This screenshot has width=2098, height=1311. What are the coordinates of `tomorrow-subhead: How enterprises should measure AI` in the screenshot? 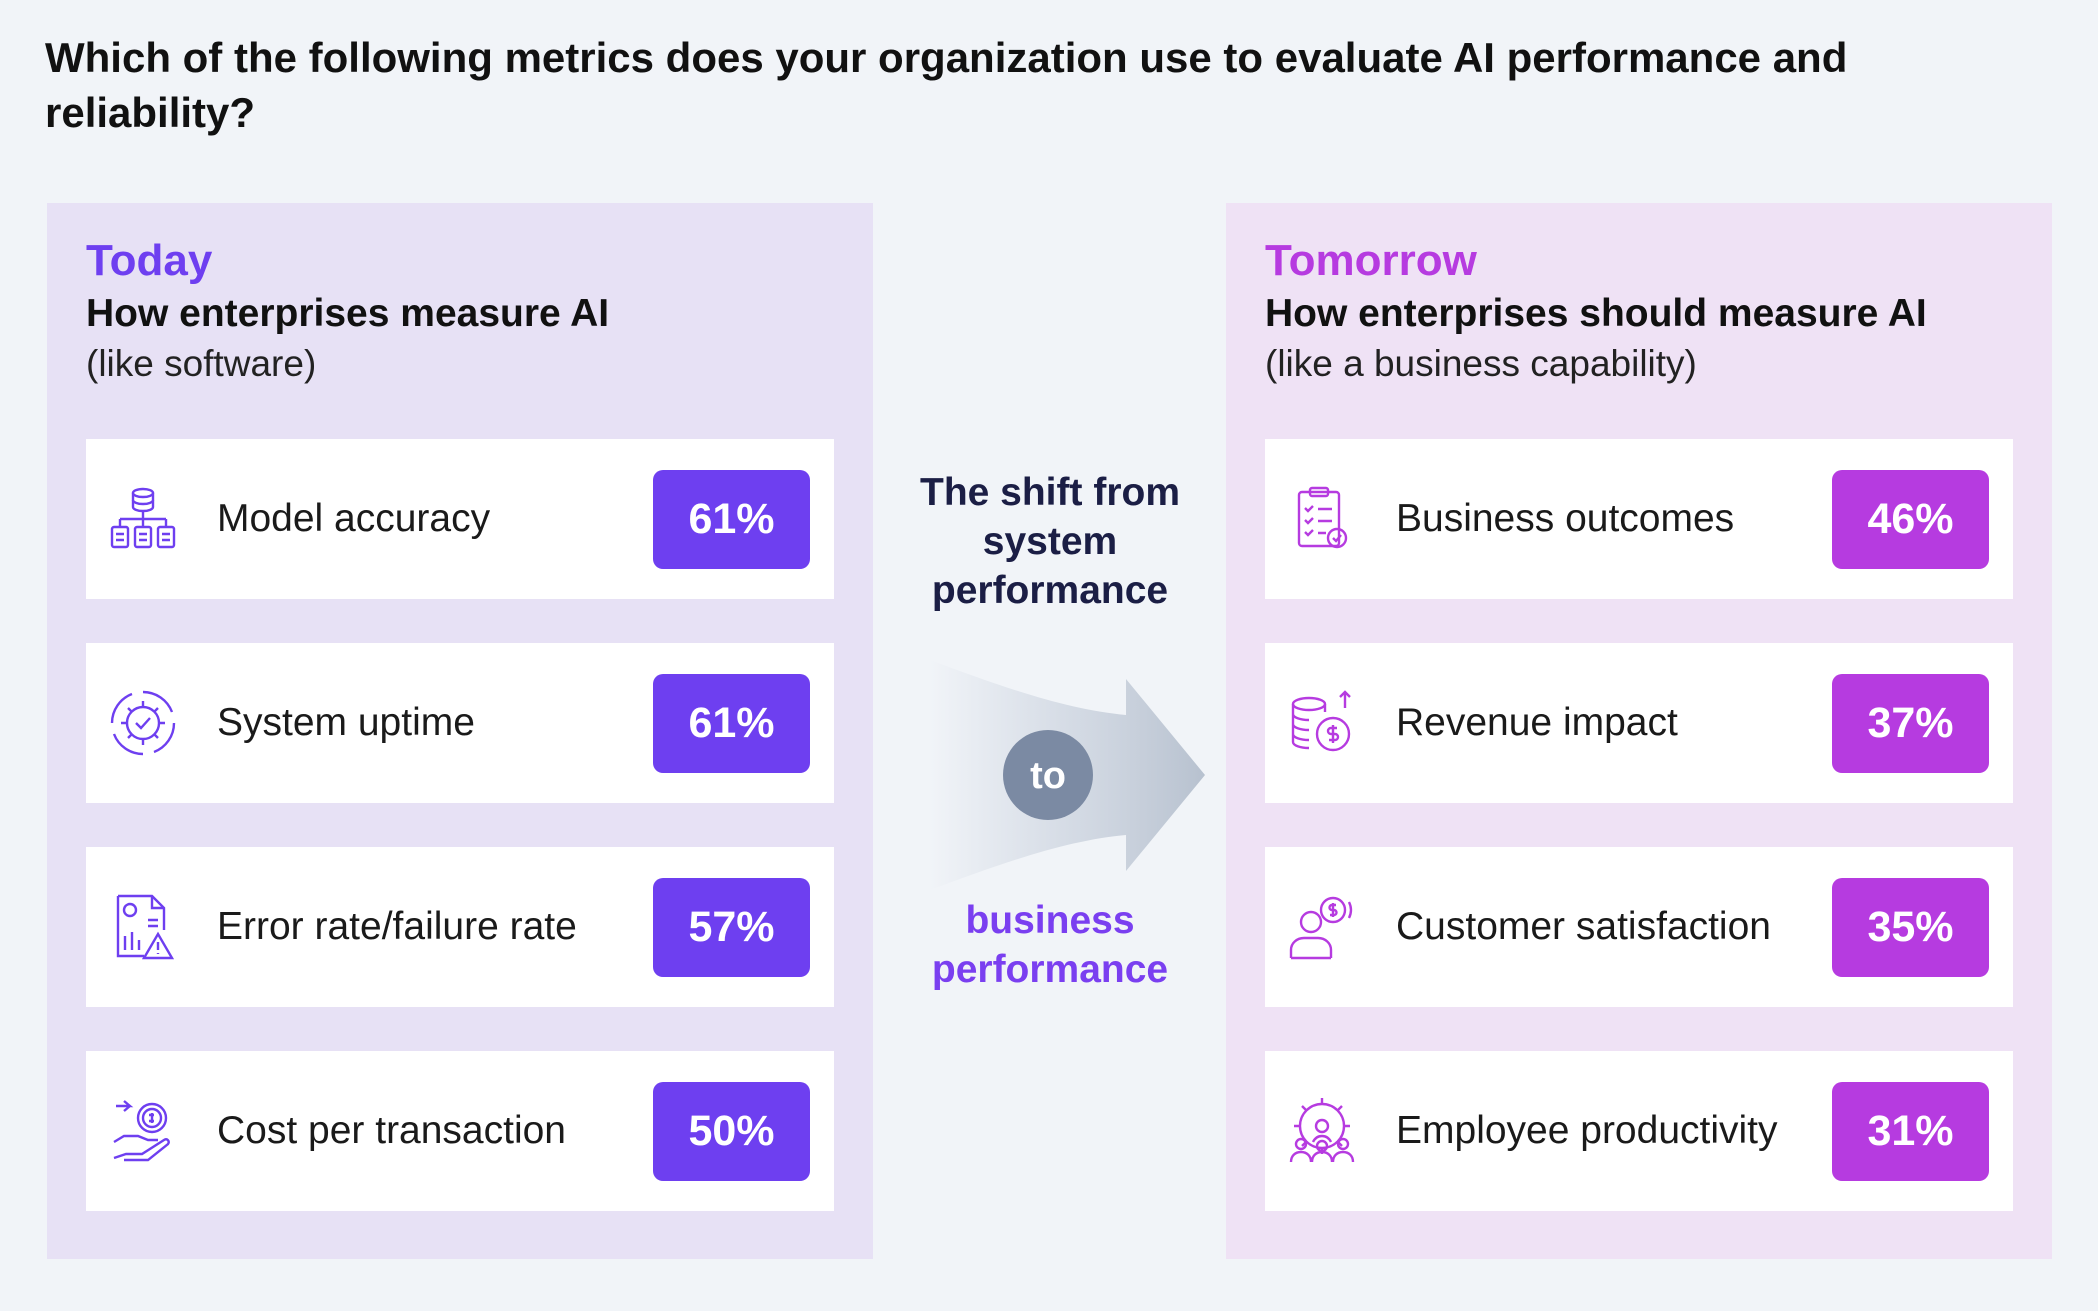 It's located at (1596, 313).